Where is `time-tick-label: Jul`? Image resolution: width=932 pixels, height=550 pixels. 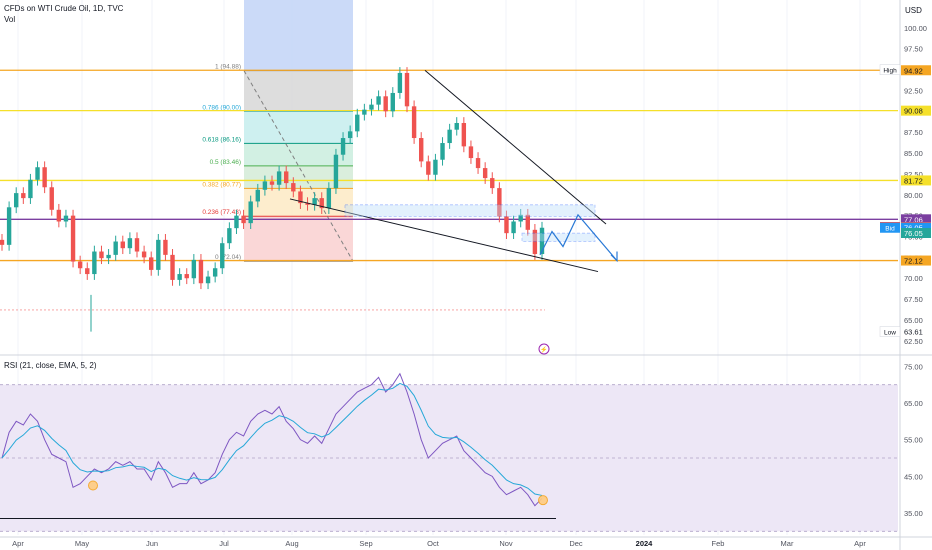 time-tick-label: Jul is located at coordinates (224, 543).